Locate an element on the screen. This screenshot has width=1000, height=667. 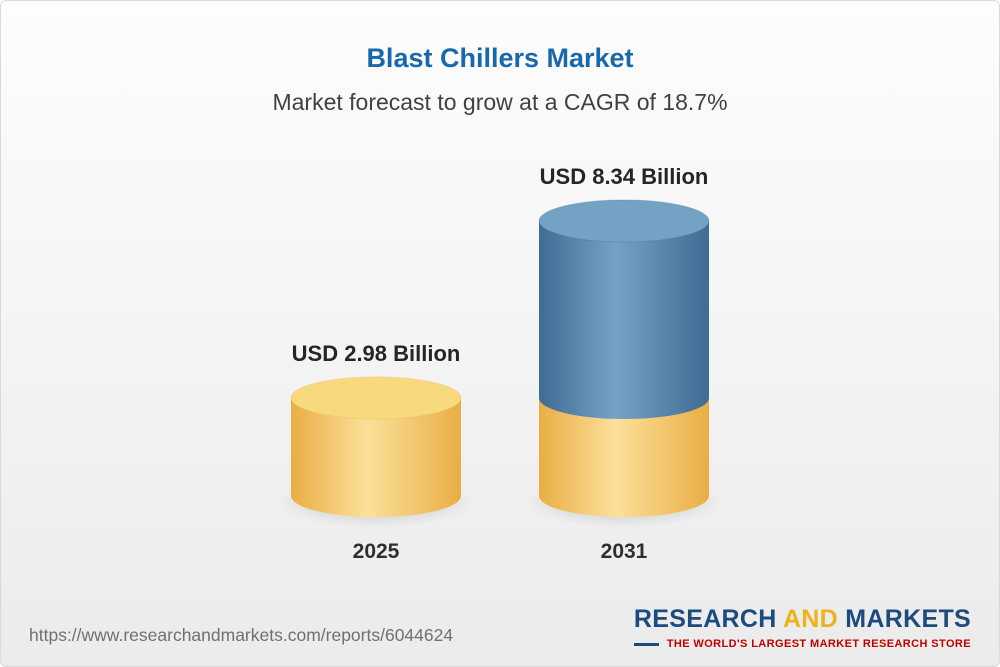
logo-word-and: AND is located at coordinates (810, 619).